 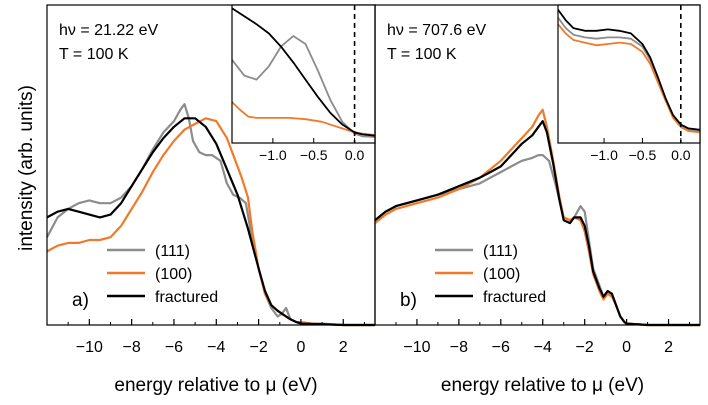 I want to click on inset-frame, so click(x=629, y=74).